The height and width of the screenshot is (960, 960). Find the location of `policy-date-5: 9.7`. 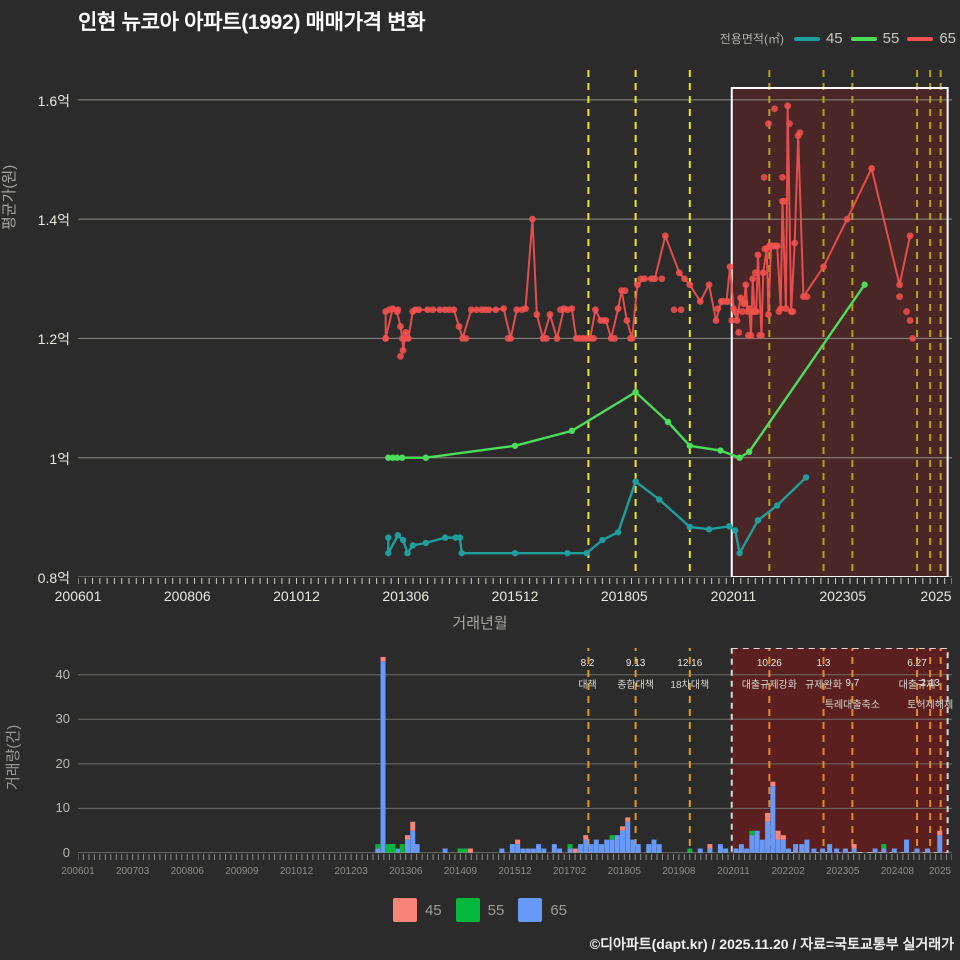

policy-date-5: 9.7 is located at coordinates (852, 683).